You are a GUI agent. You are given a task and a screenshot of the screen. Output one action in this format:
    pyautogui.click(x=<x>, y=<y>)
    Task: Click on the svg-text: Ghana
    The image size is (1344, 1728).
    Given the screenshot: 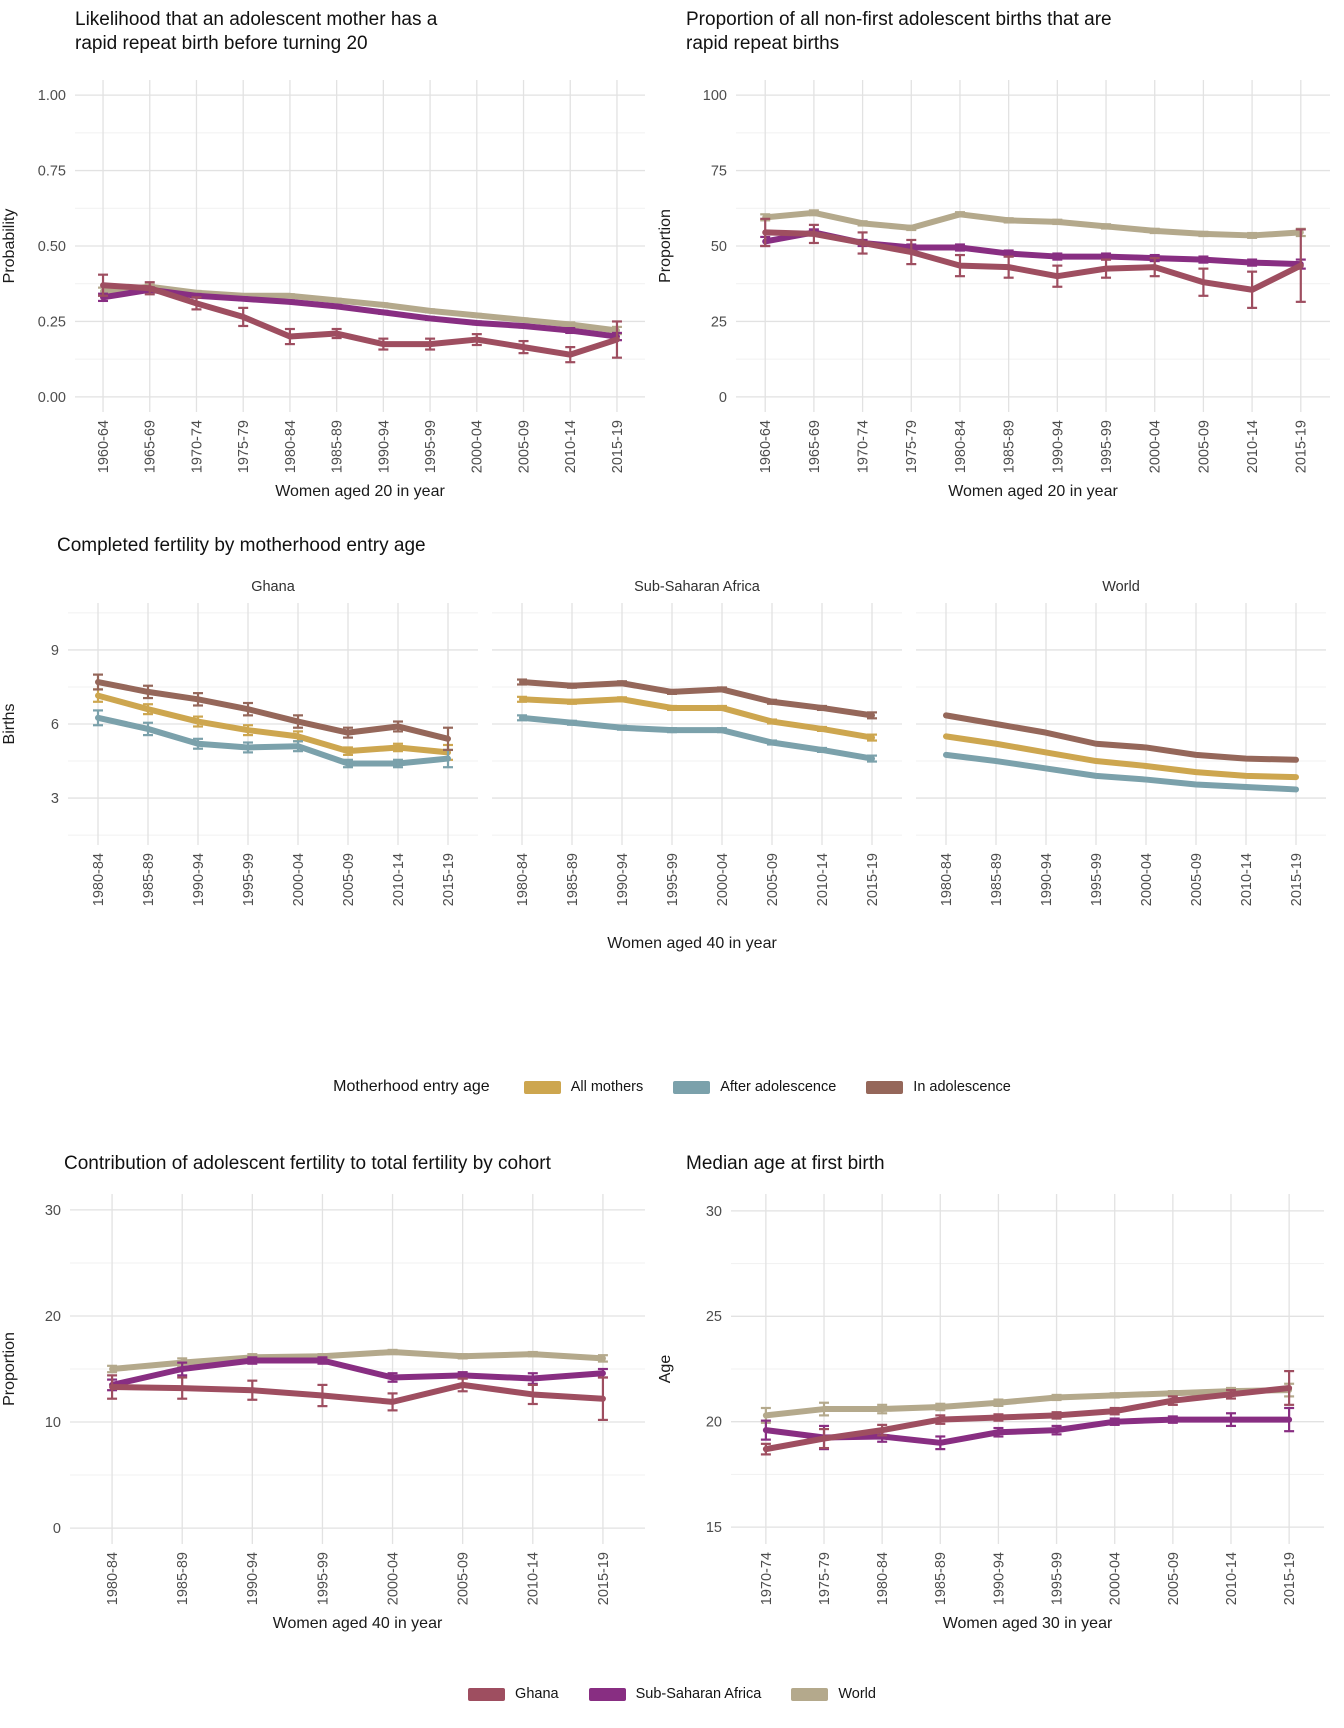 What is the action you would take?
    pyautogui.click(x=273, y=587)
    